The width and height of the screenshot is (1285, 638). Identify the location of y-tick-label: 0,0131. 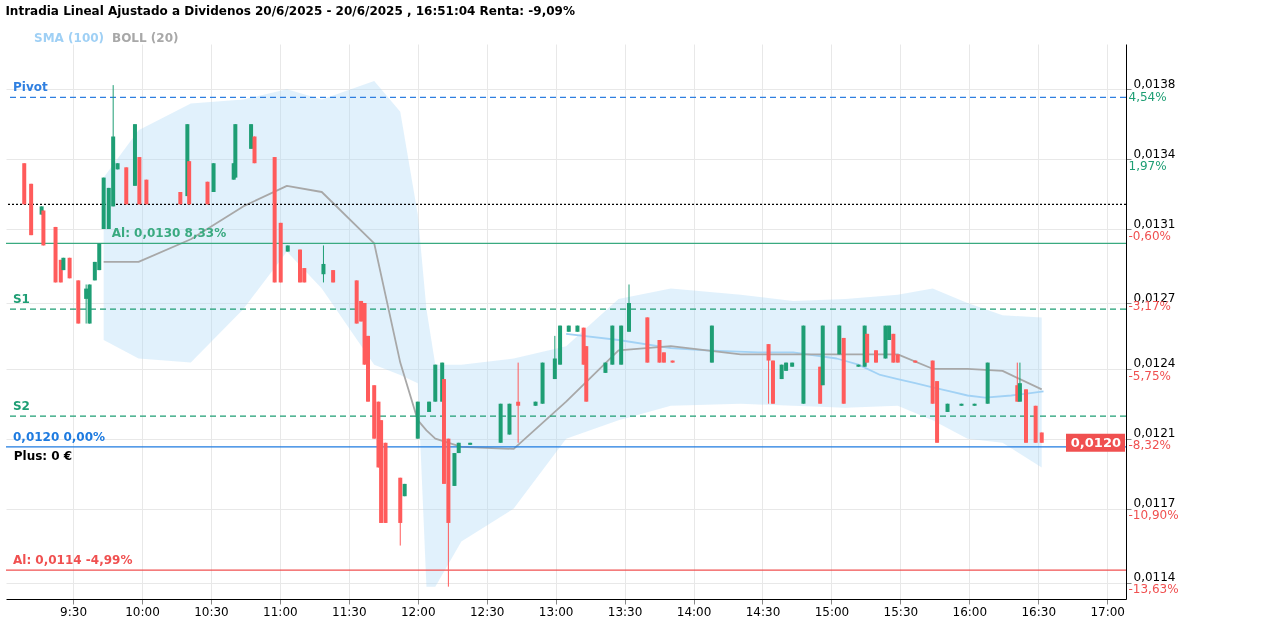
(1154, 223).